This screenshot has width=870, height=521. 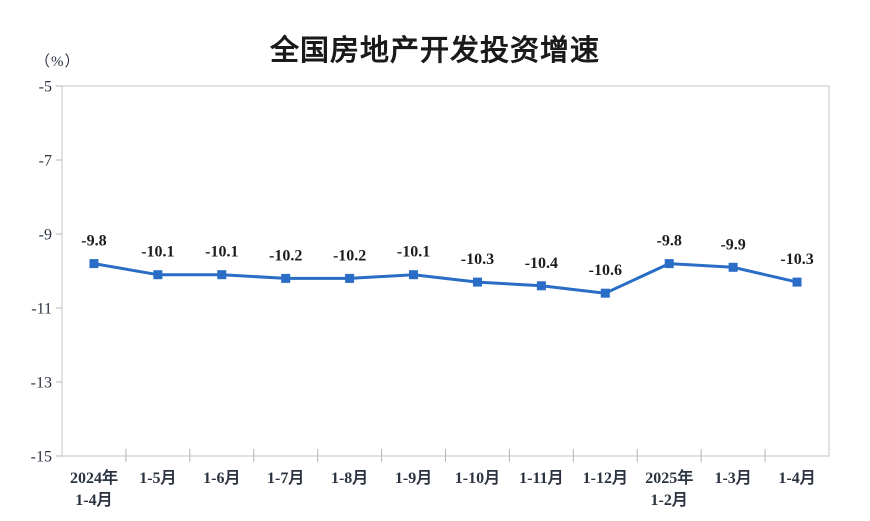 I want to click on y-tick-label: -5, so click(x=45, y=87).